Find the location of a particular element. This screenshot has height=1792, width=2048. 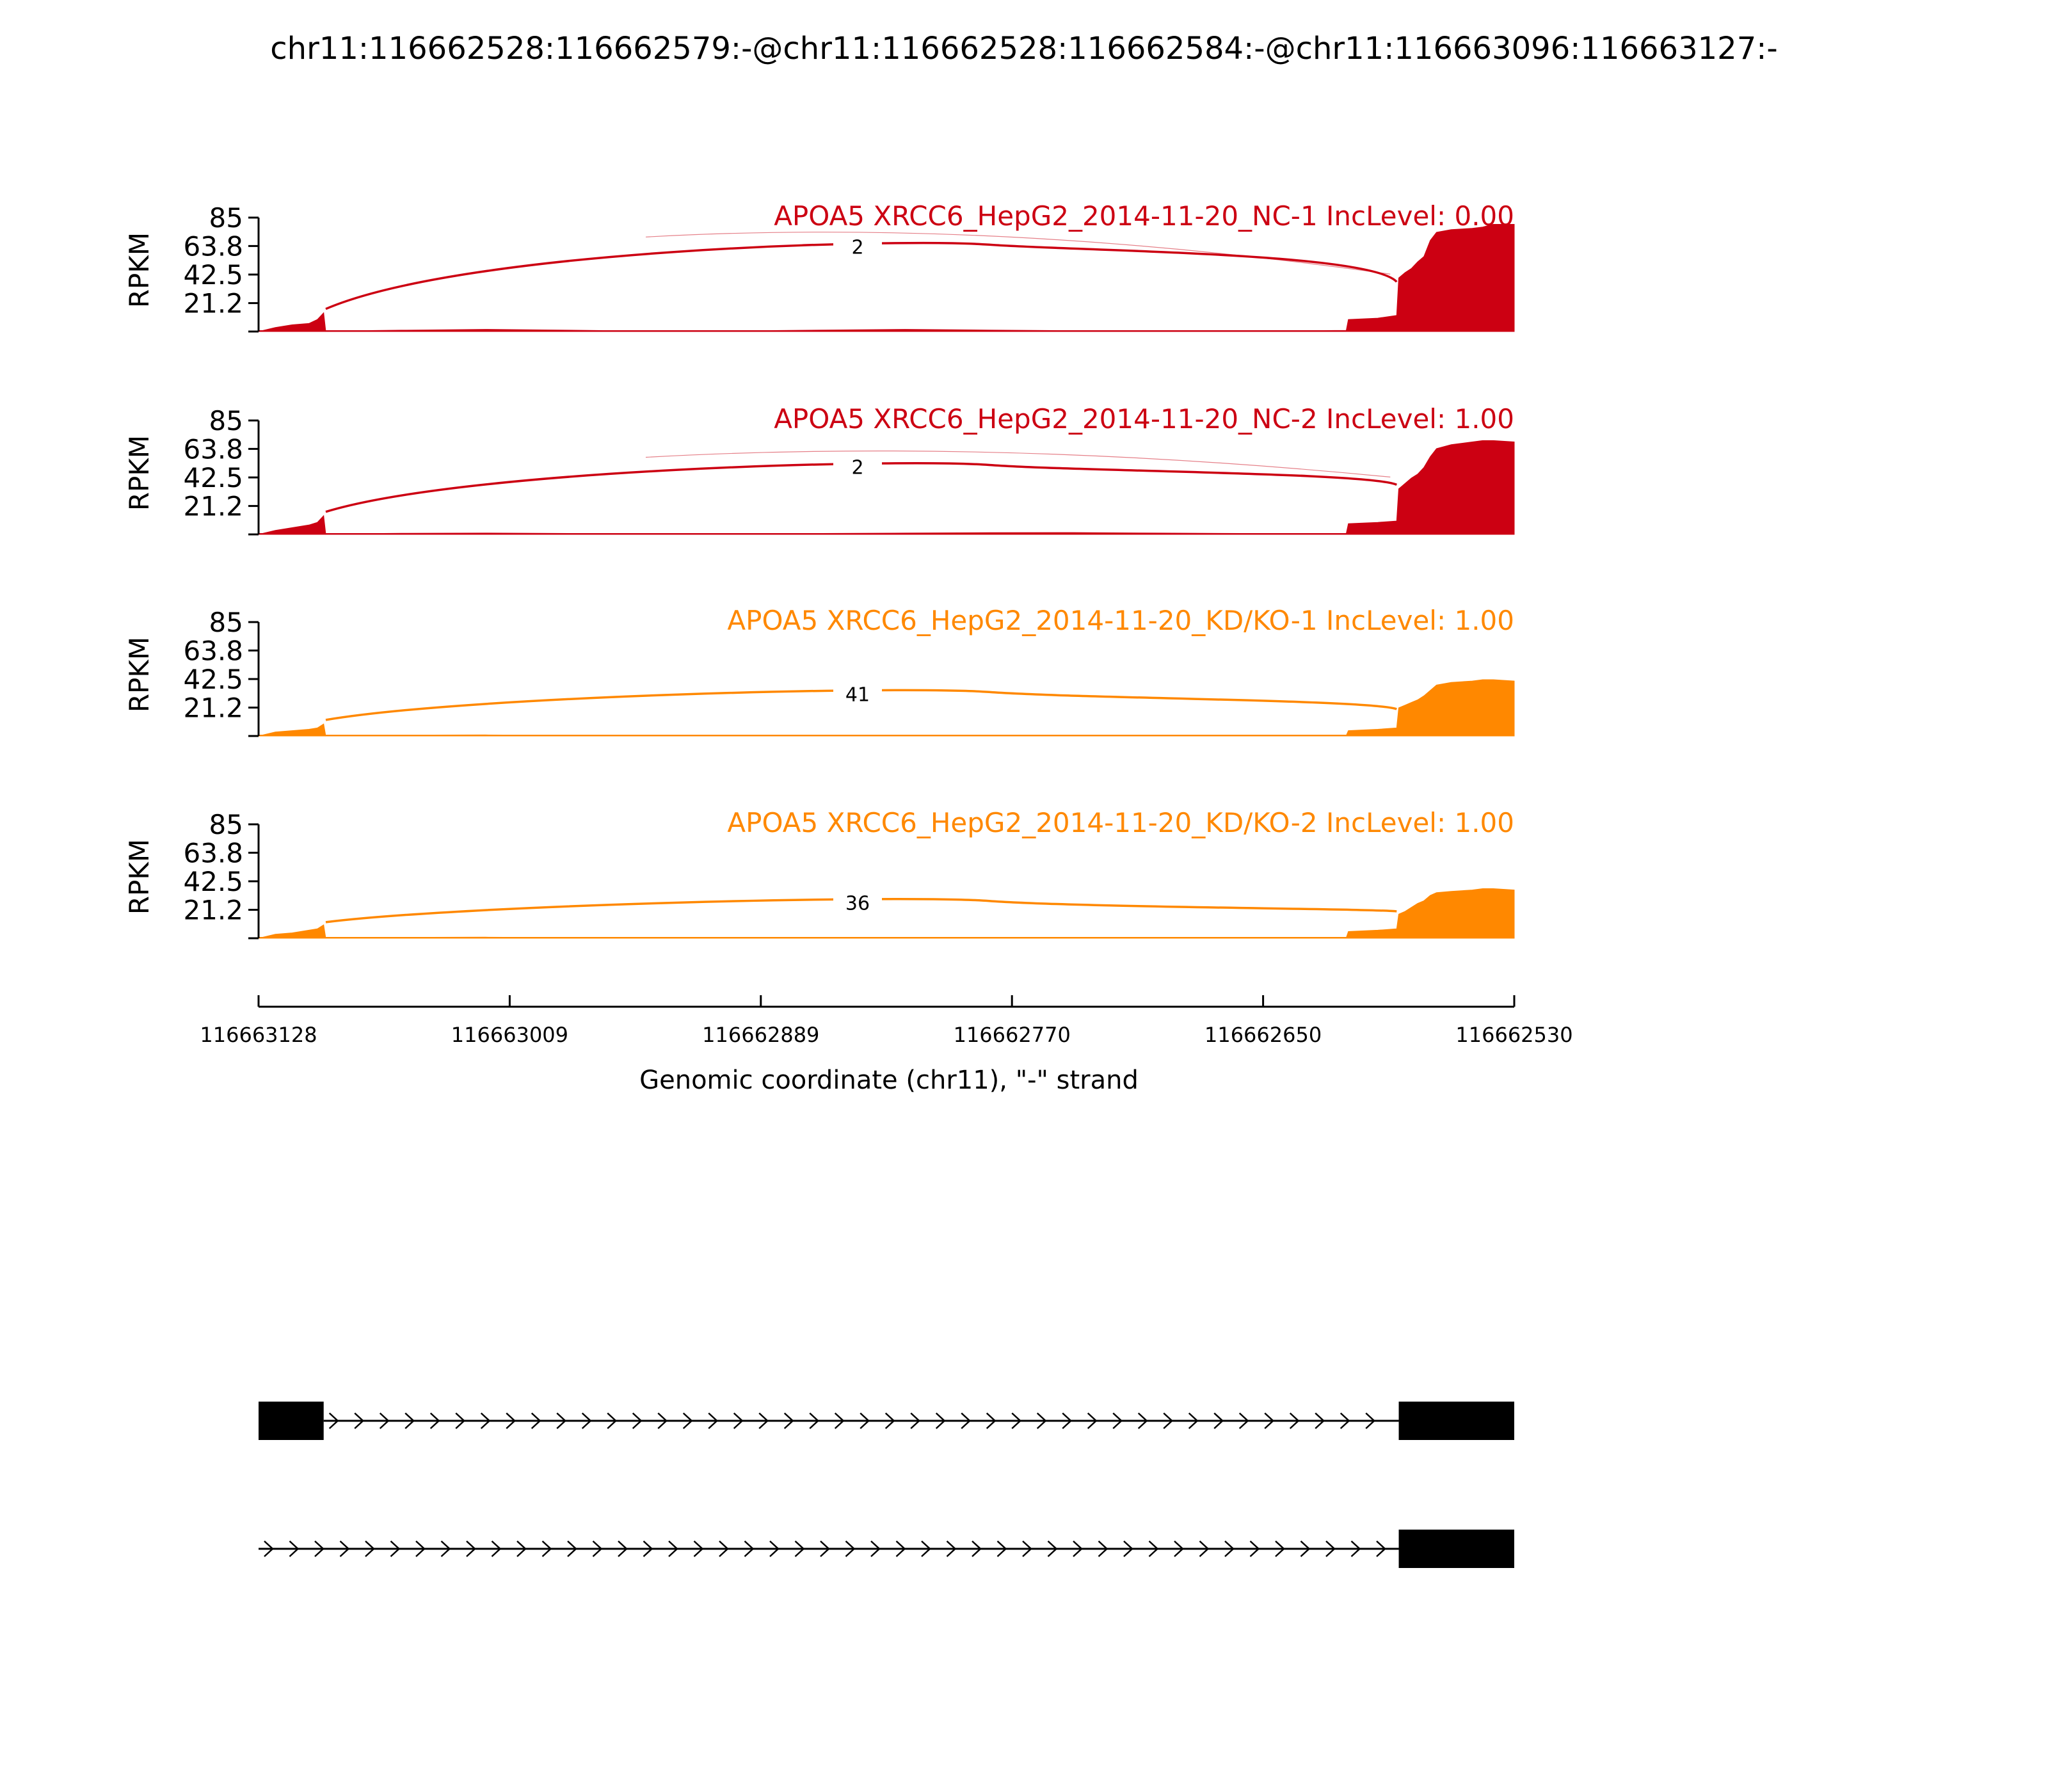

x-axis-label: Genomic coordinate (chr11), "-" strand is located at coordinates (889, 1080).